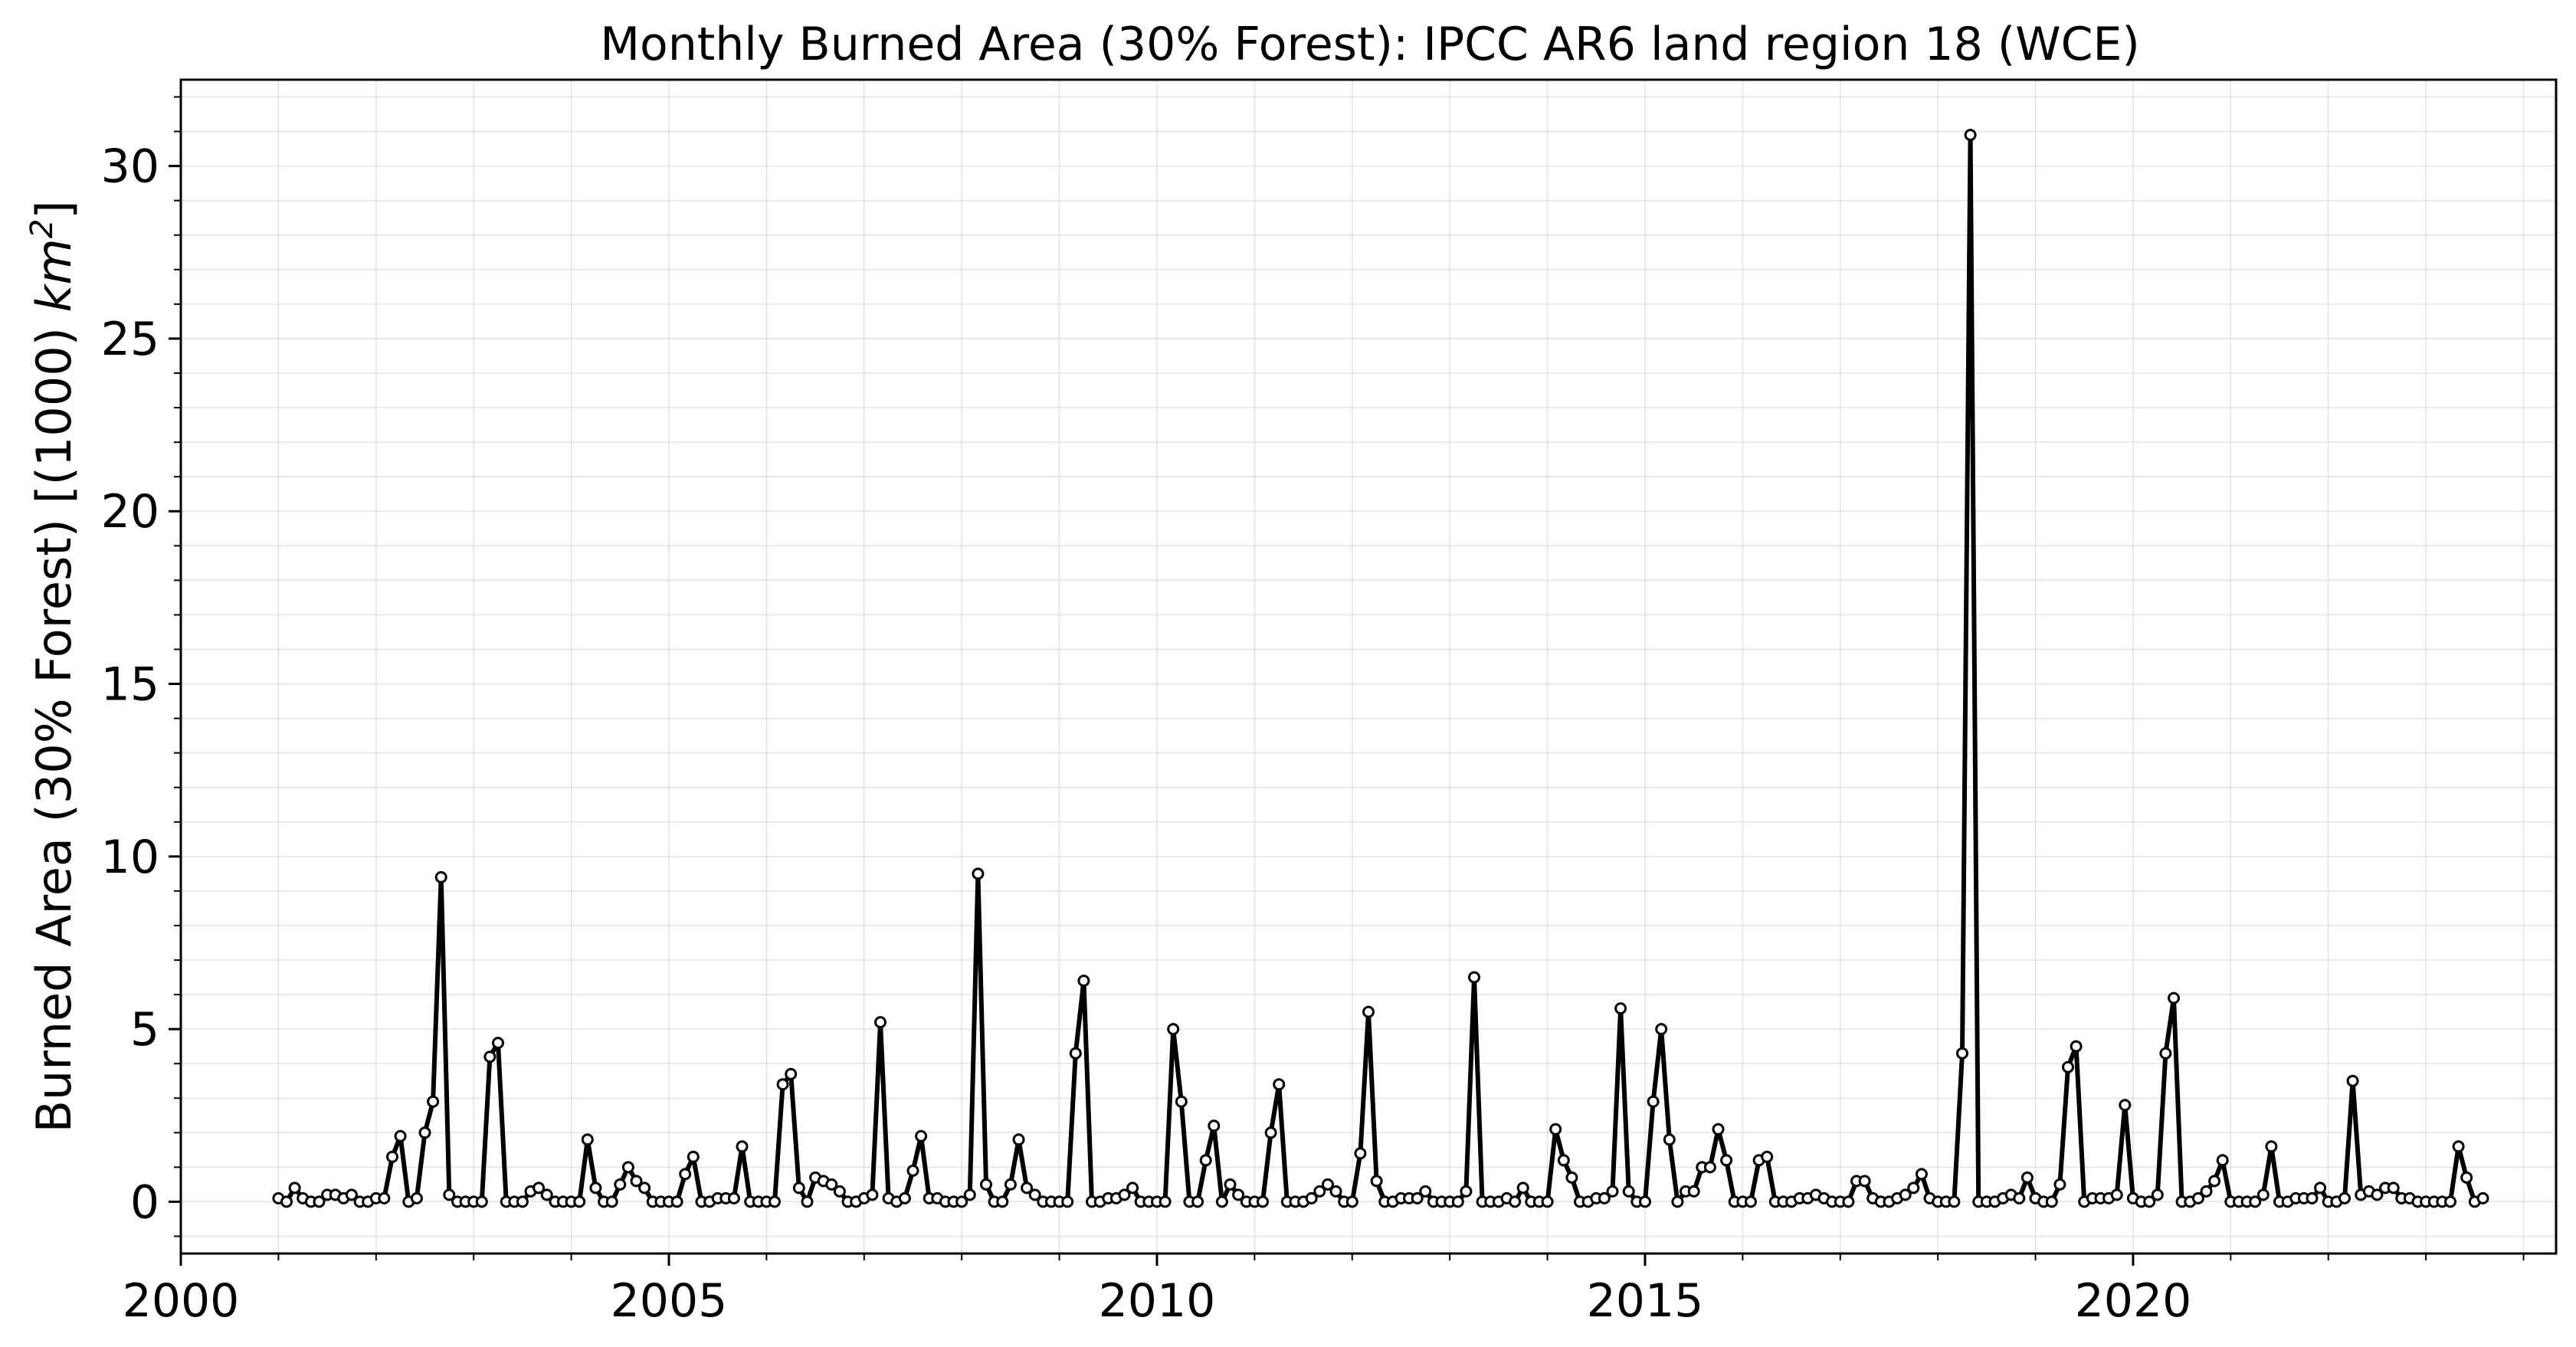 The width and height of the screenshot is (2576, 1347). What do you see at coordinates (669, 1301) in the screenshot?
I see `x-tick-label: 2005` at bounding box center [669, 1301].